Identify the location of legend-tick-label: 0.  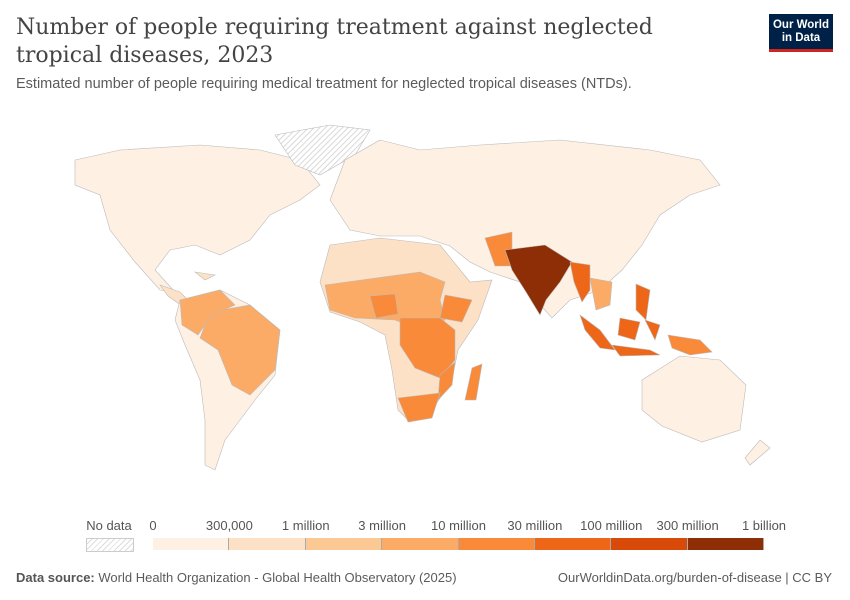
(153, 525).